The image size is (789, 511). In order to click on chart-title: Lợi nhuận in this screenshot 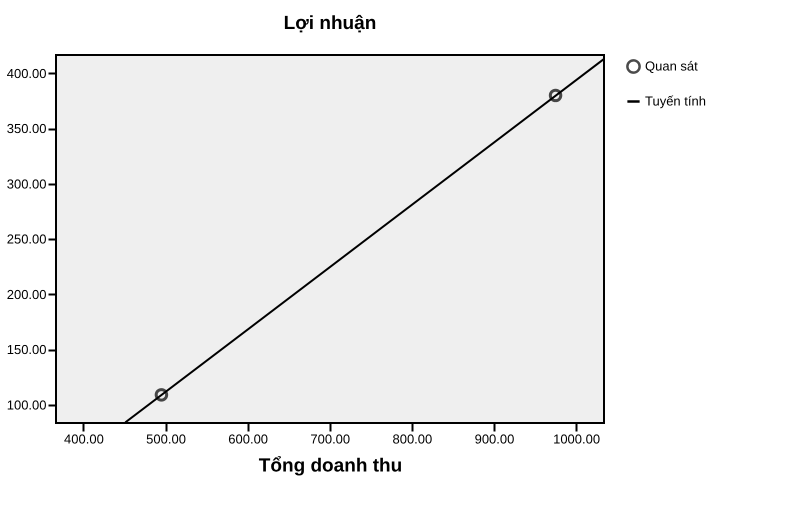, I will do `click(330, 23)`.